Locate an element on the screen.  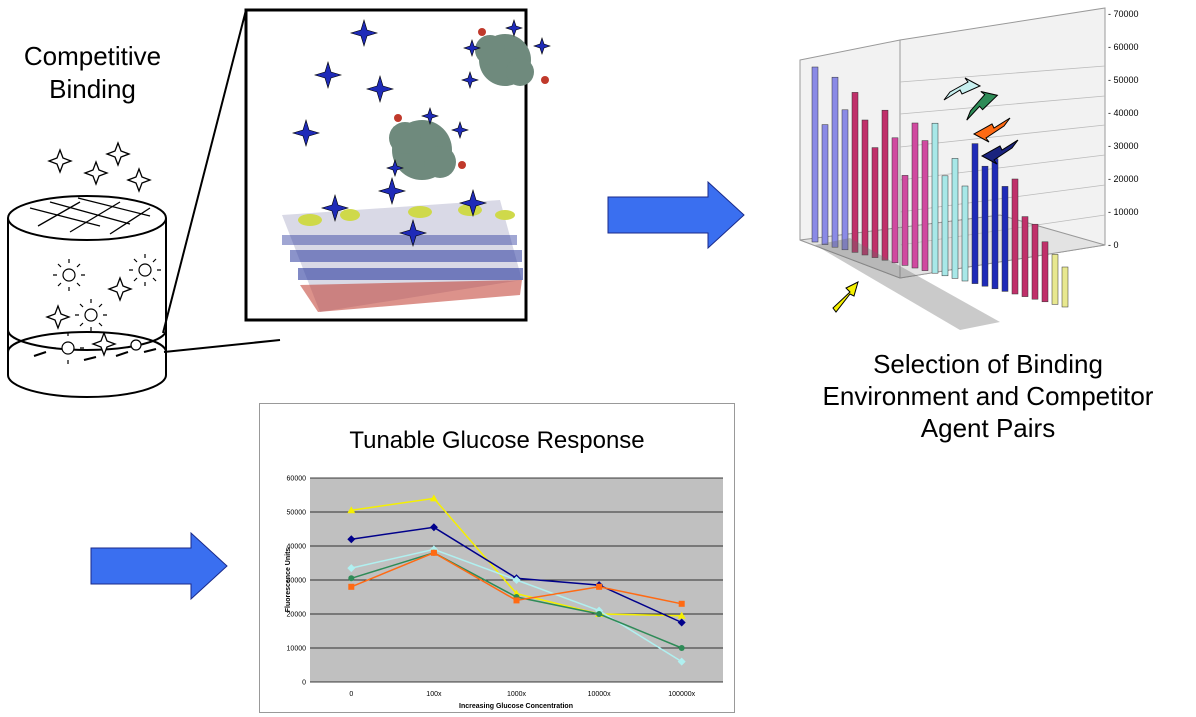
3d-axis-tick: - 30000 is located at coordinates (1123, 146).